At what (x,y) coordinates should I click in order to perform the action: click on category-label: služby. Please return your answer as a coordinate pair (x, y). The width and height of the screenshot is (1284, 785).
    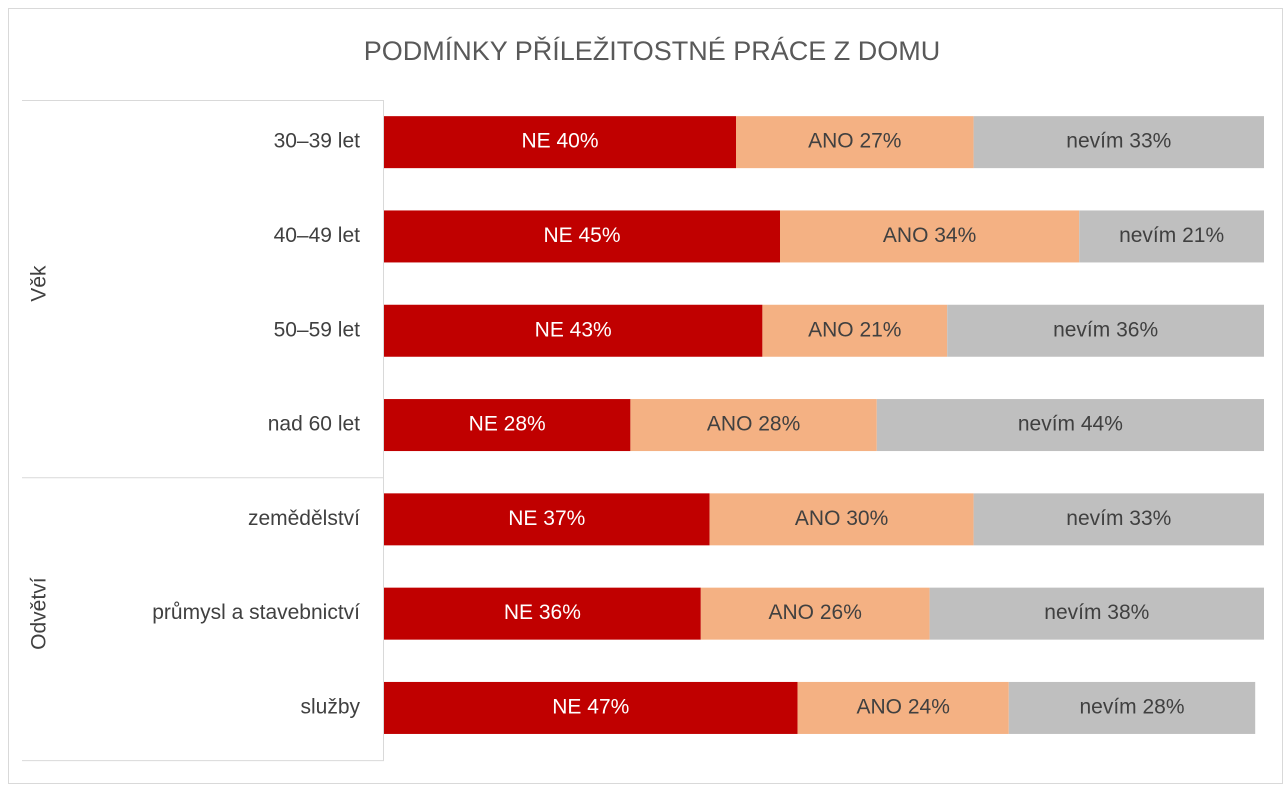
    Looking at the image, I should click on (330, 706).